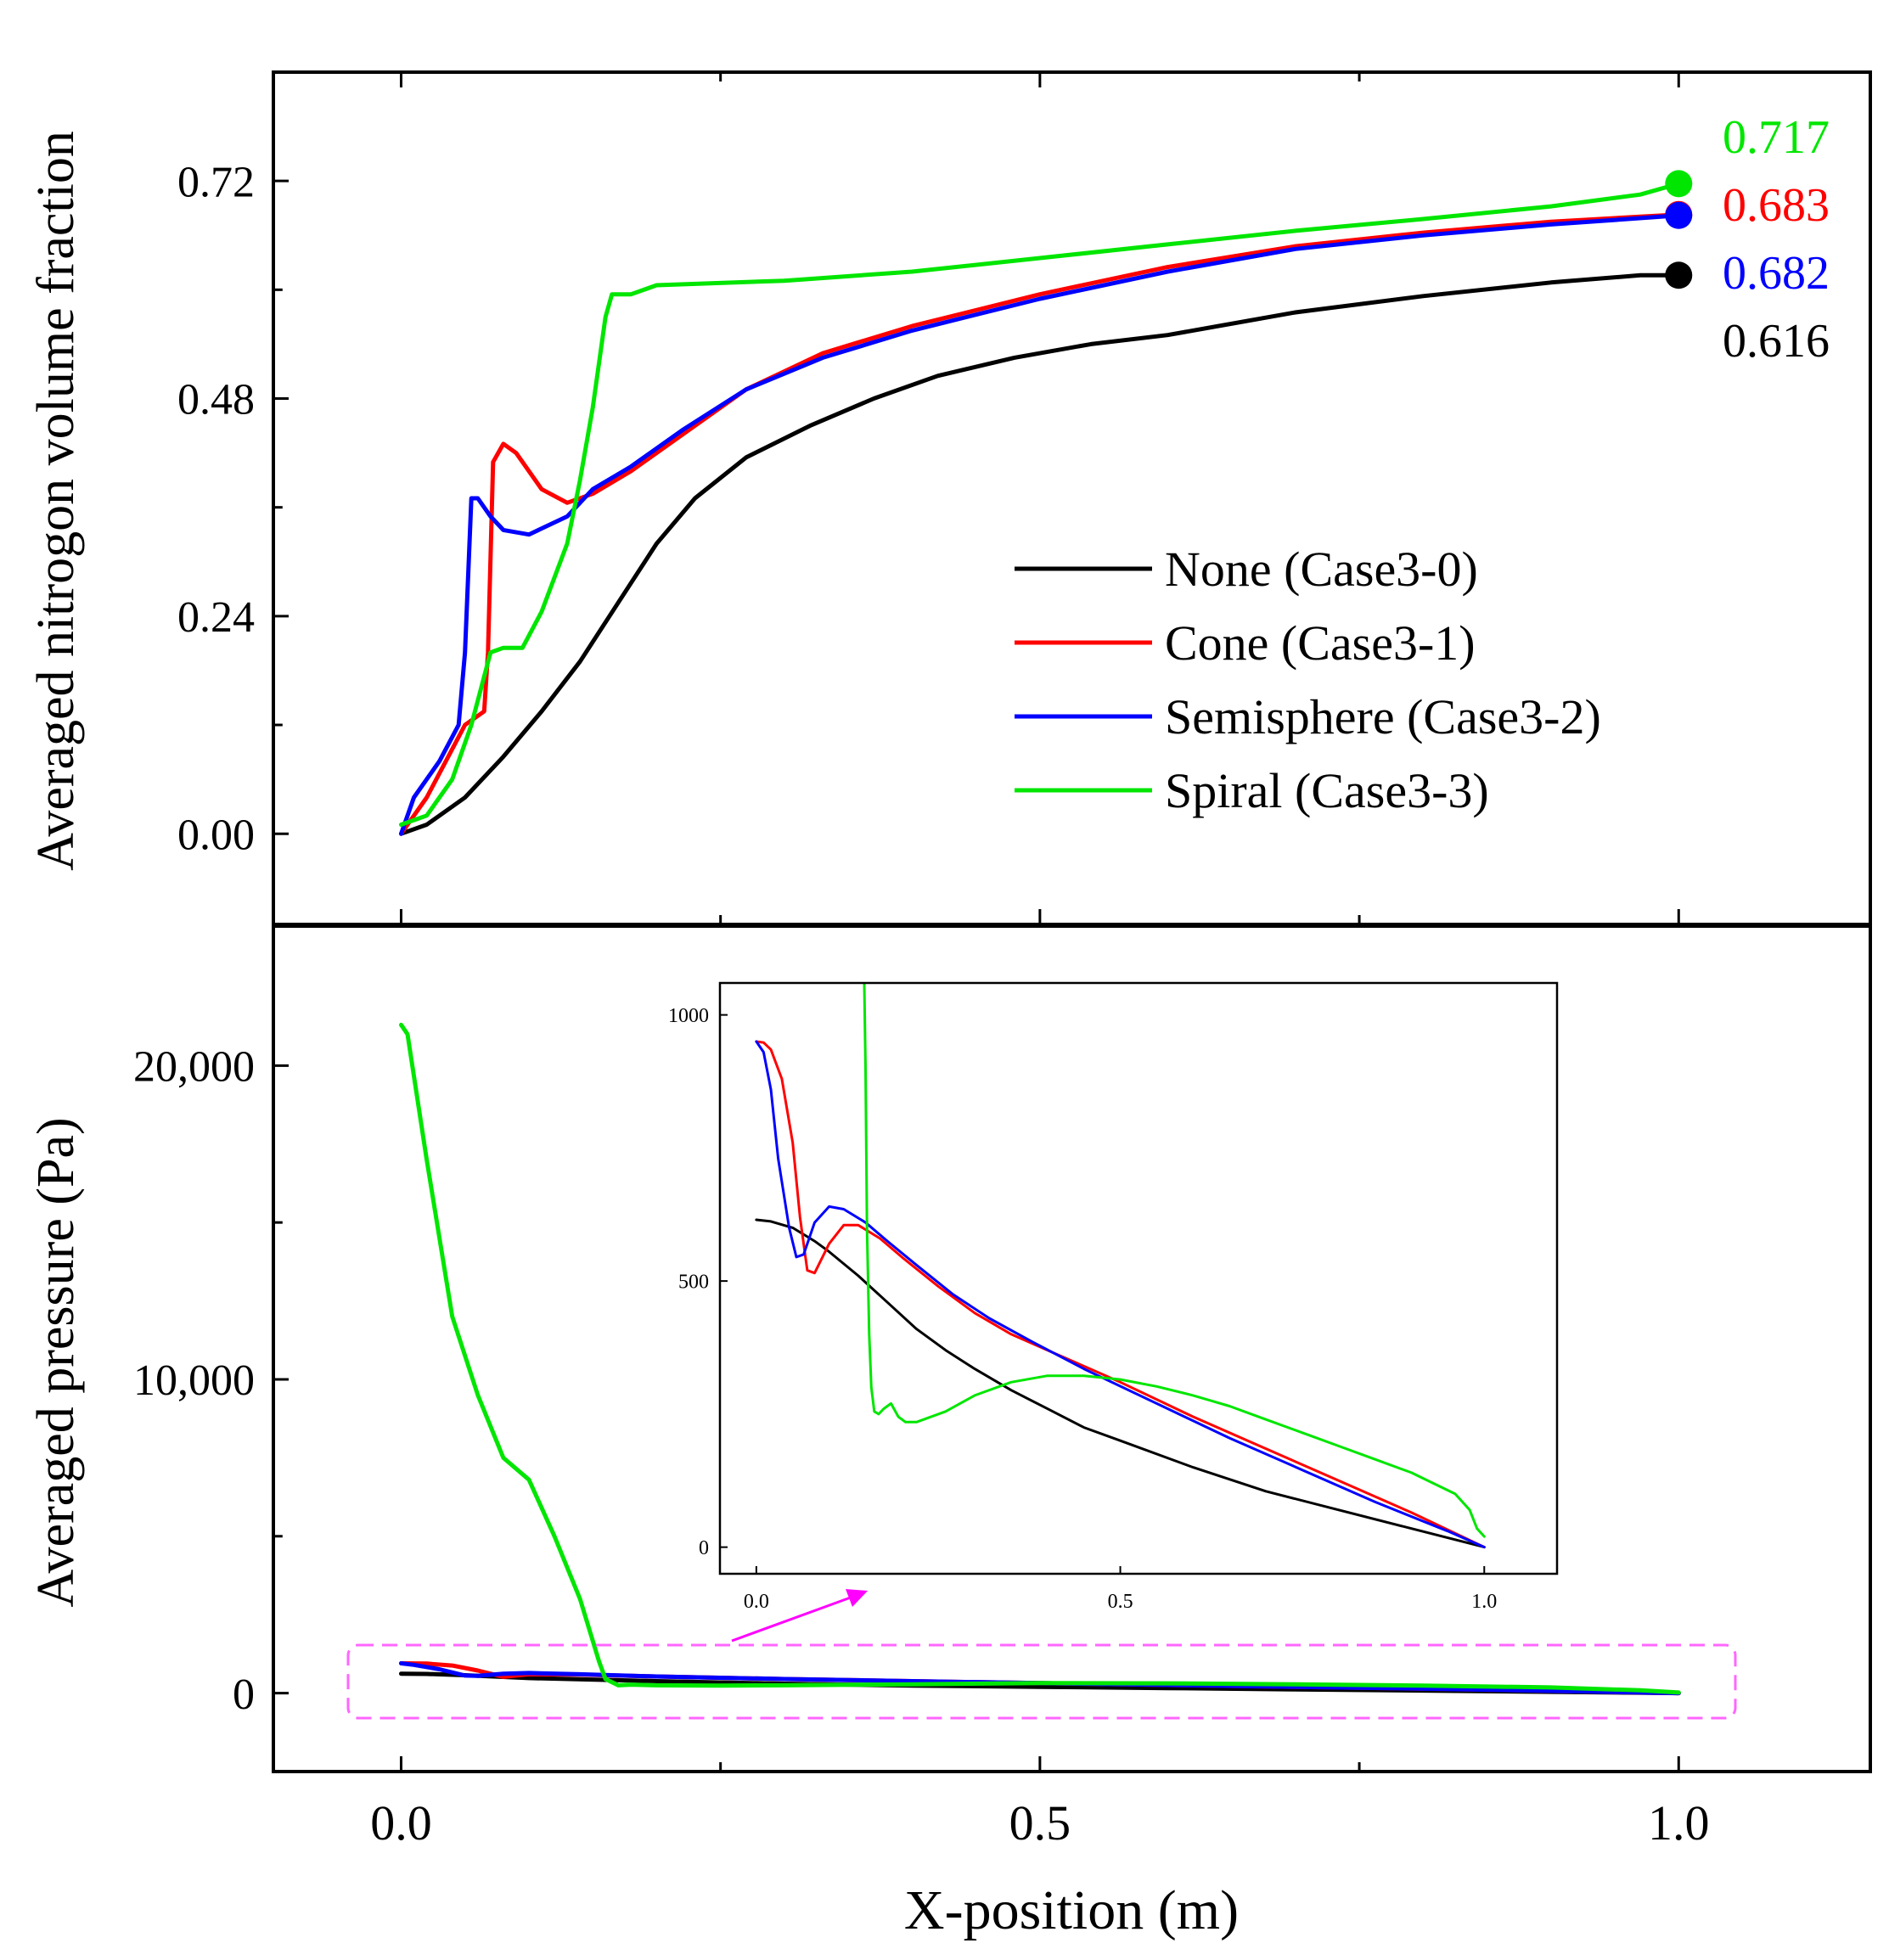 The width and height of the screenshot is (1889, 1960). I want to click on inset-xtick-label: 0.5, so click(1120, 1602).